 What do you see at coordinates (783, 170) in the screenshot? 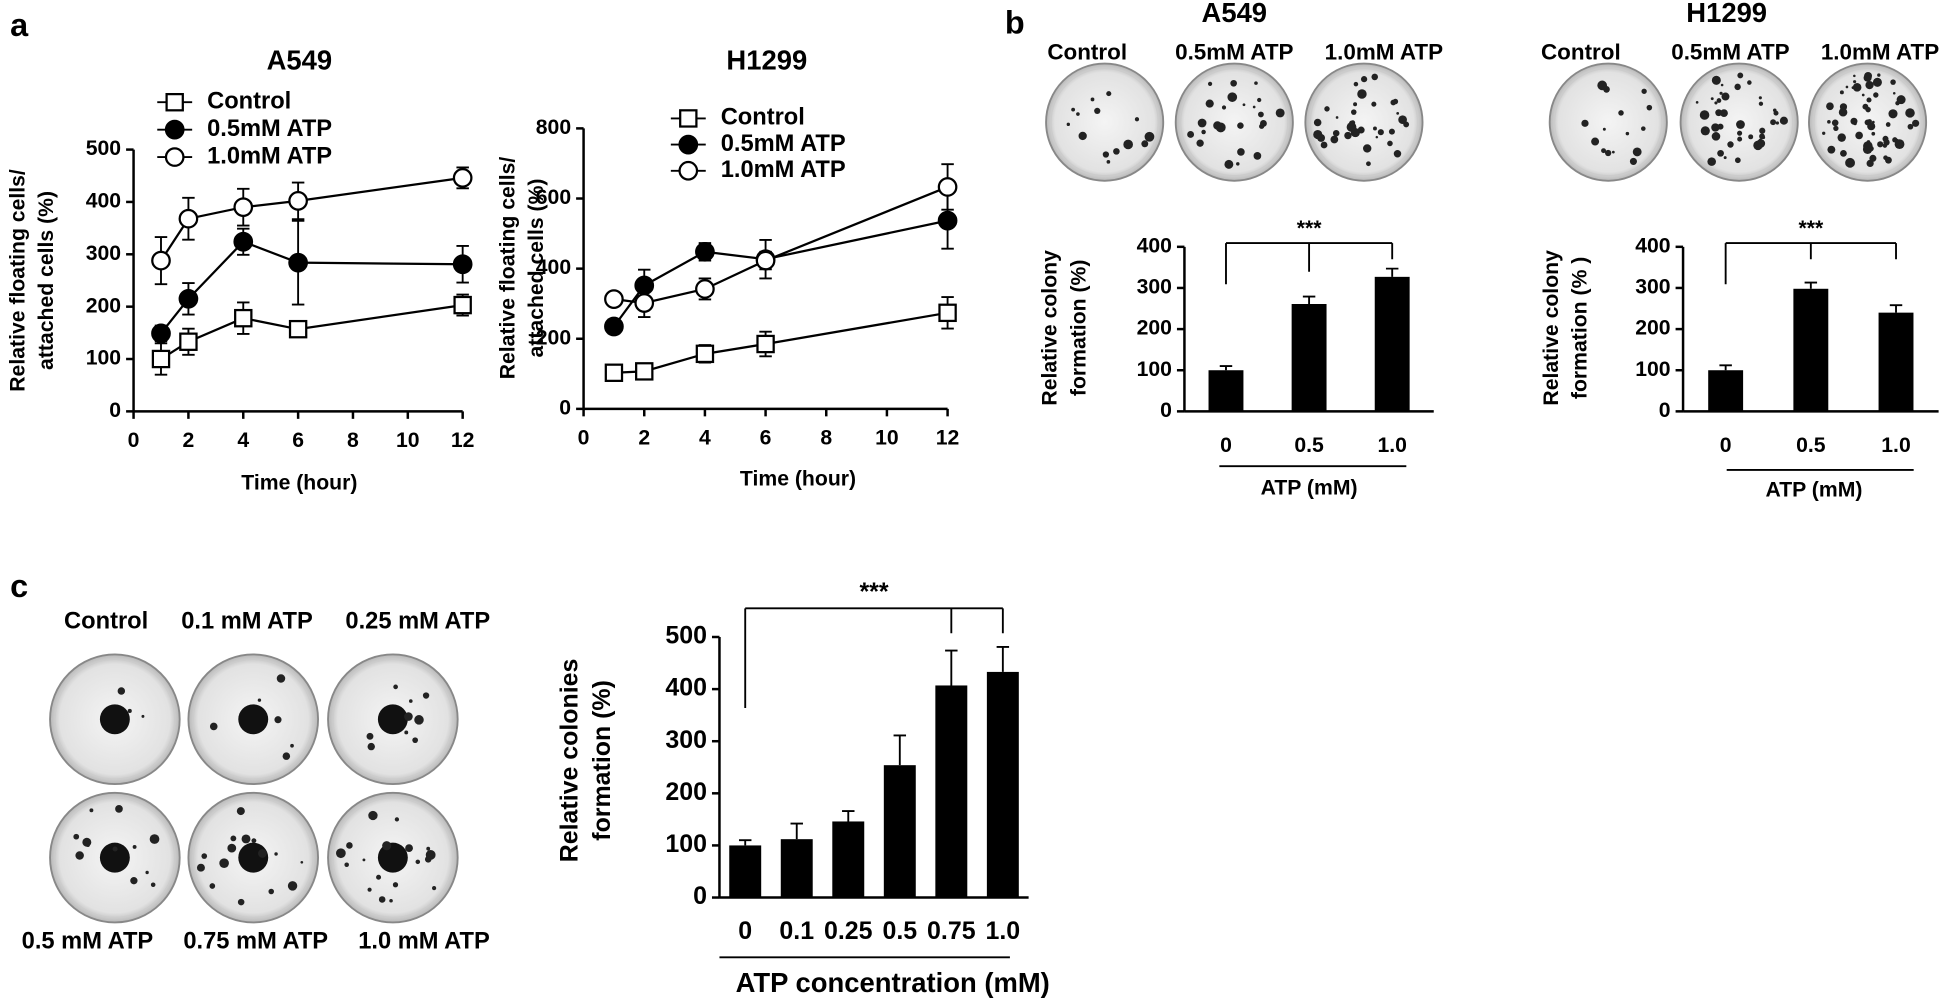
I see `legend-label: 1.0mM ATP` at bounding box center [783, 170].